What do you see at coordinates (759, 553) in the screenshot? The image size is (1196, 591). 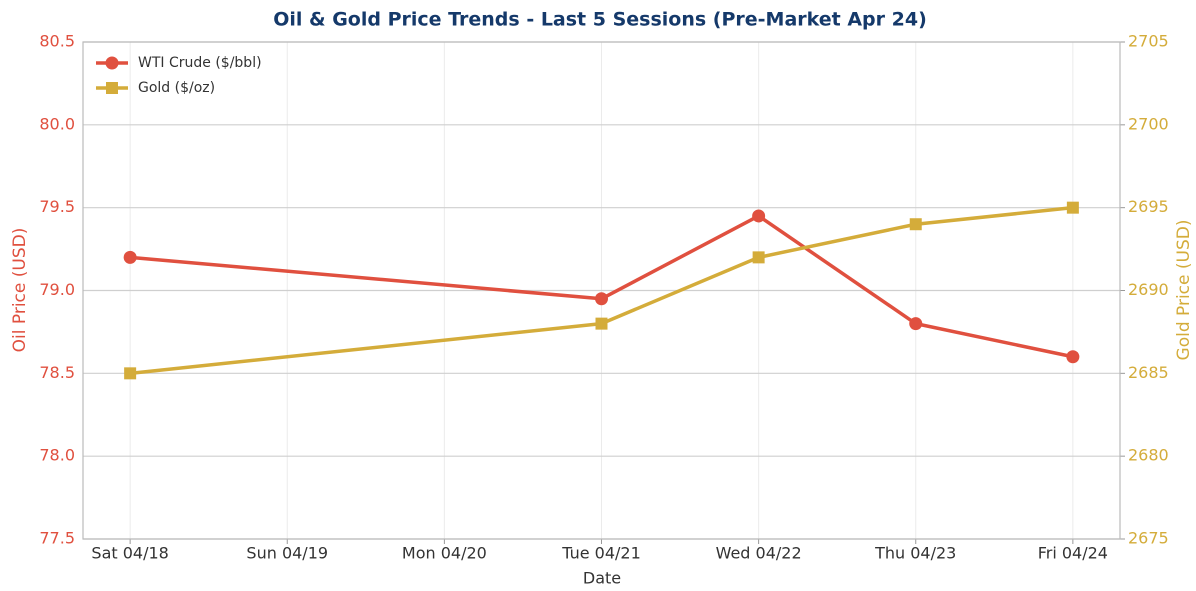 I see `x-tick-label: Wed 04/22` at bounding box center [759, 553].